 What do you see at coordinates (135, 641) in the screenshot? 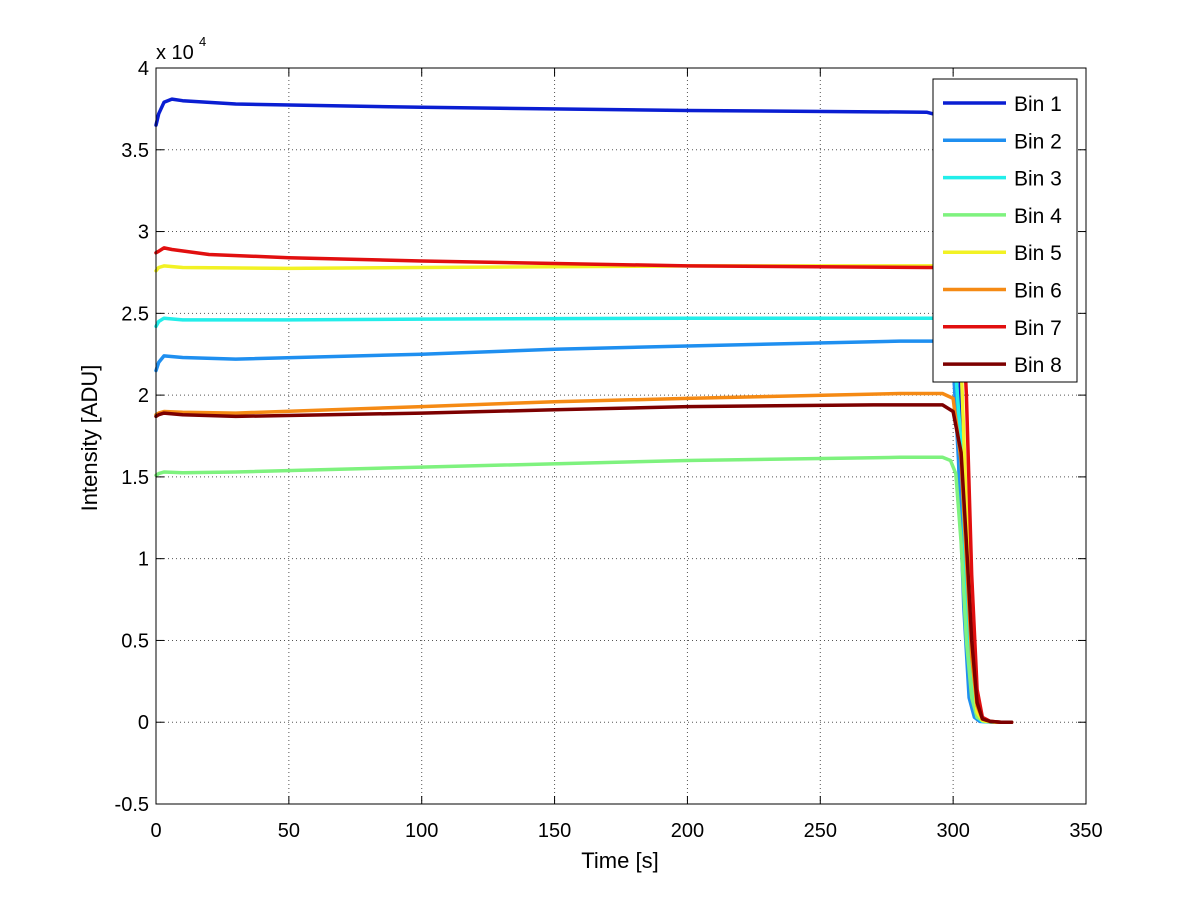
I see `y-tick-label: 0.5` at bounding box center [135, 641].